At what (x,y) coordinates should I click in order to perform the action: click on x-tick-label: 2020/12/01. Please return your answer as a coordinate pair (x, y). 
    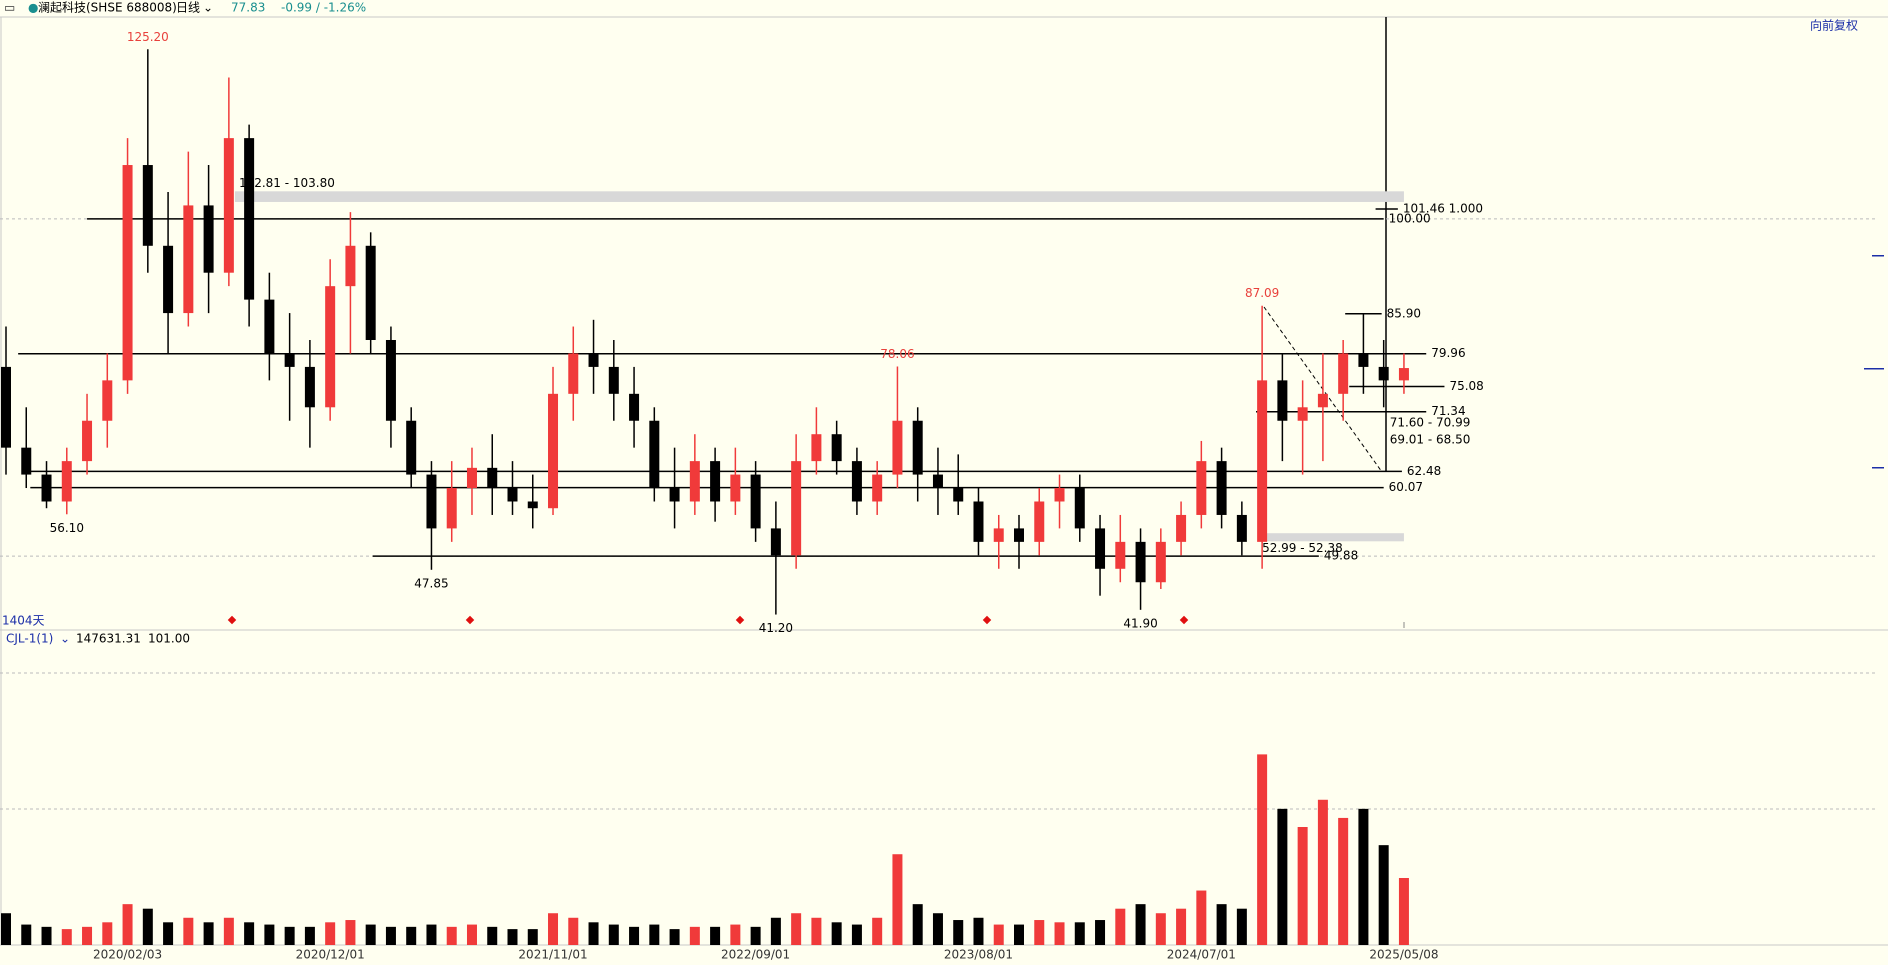
    Looking at the image, I should click on (330, 955).